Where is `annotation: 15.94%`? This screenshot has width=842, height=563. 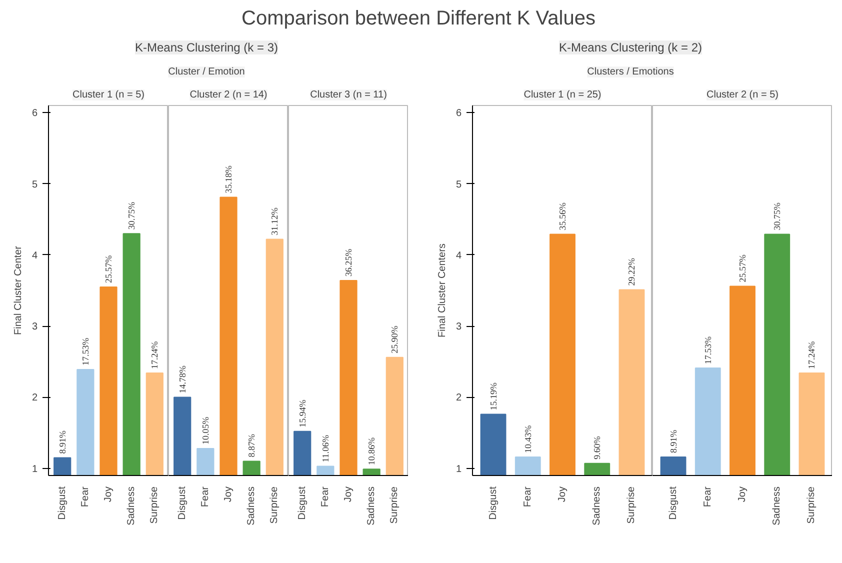
annotation: 15.94% is located at coordinates (302, 413).